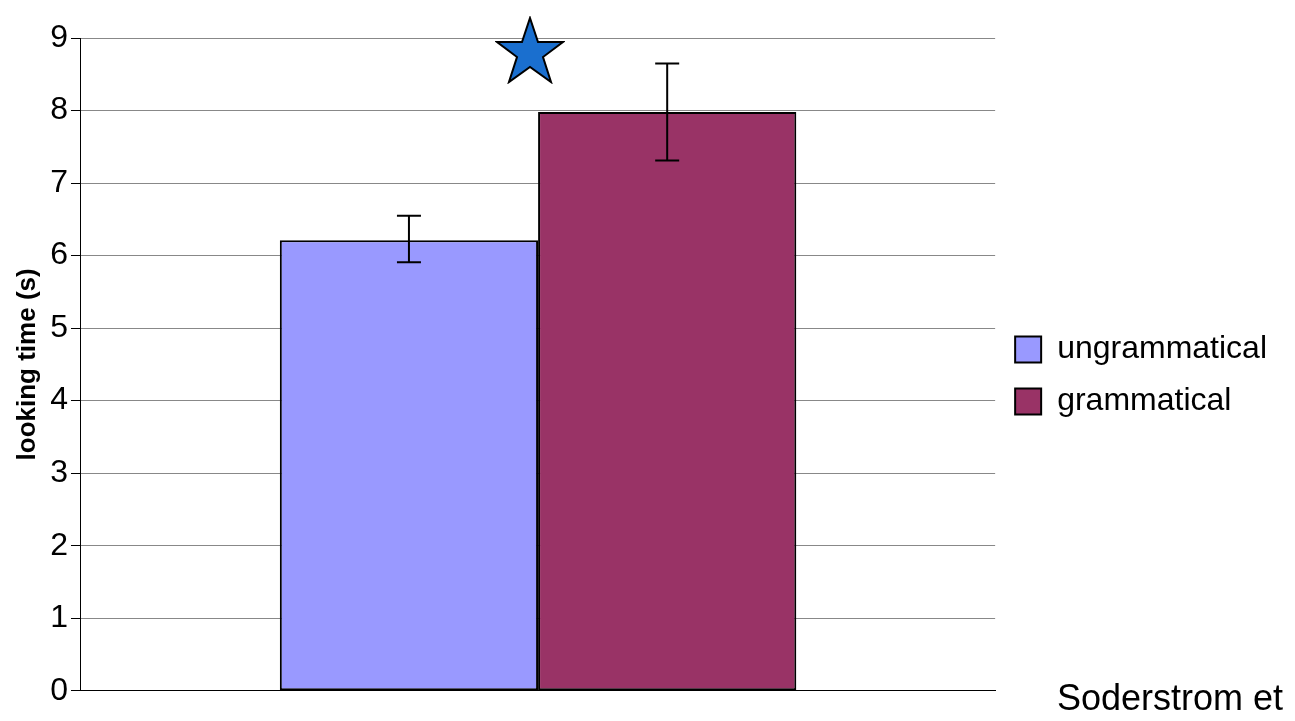  What do you see at coordinates (59, 616) in the screenshot?
I see `y-tick-label: 1` at bounding box center [59, 616].